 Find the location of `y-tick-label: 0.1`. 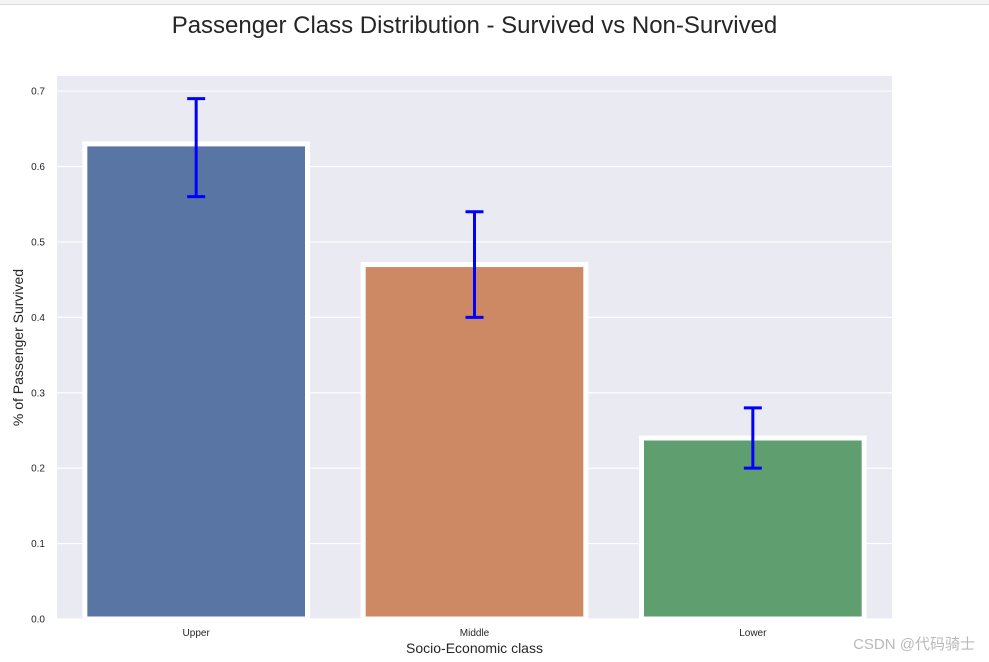

y-tick-label: 0.1 is located at coordinates (38, 544).